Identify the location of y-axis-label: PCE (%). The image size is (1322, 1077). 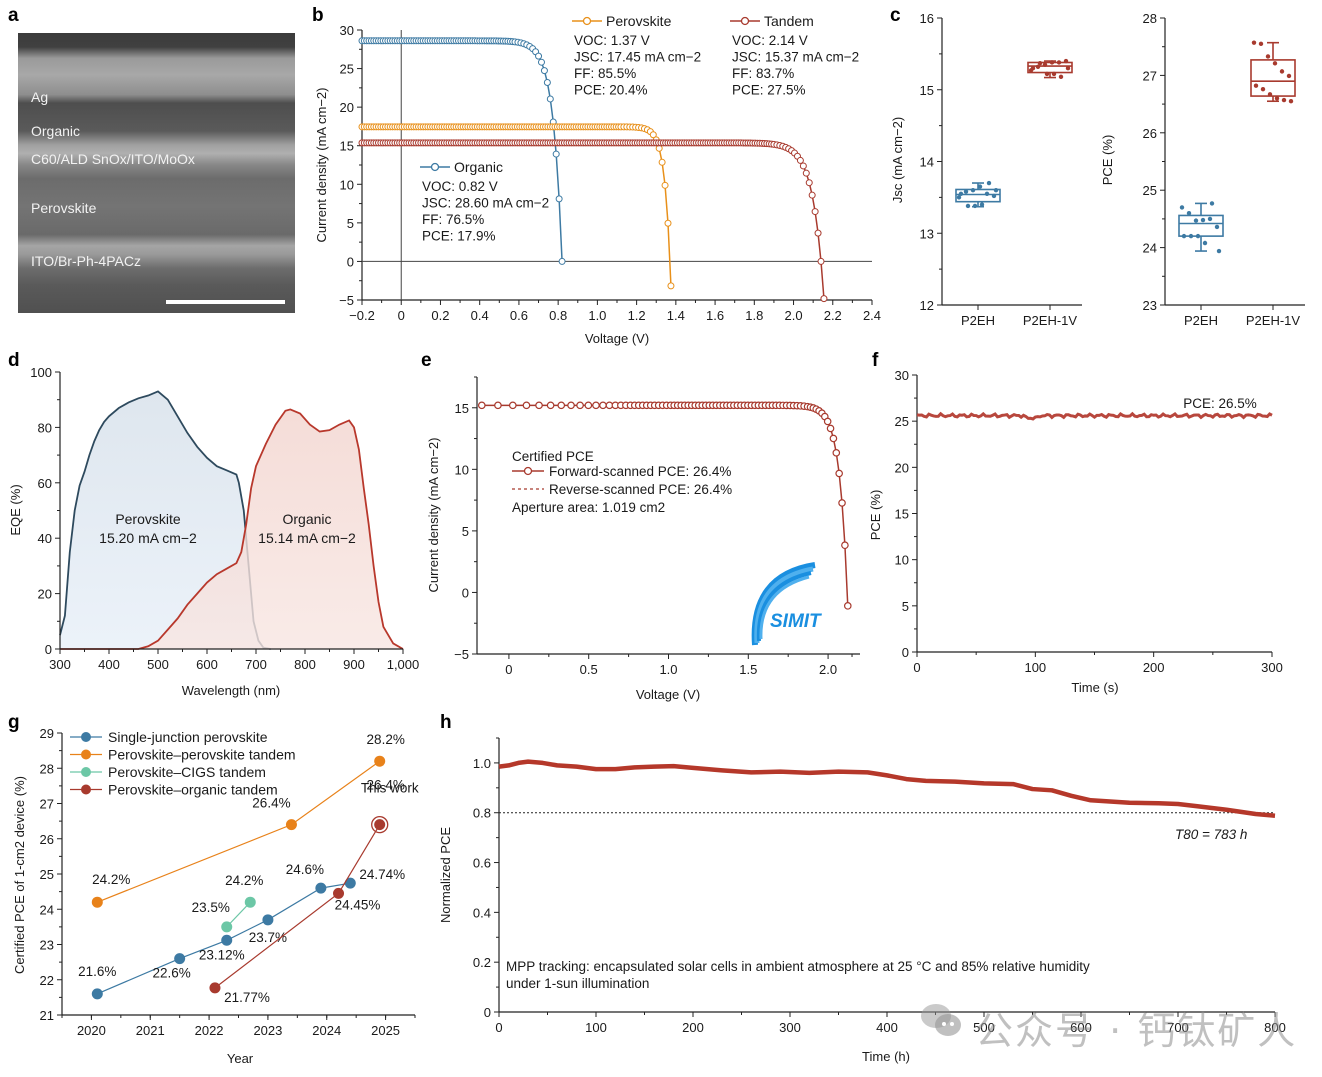
(875, 515).